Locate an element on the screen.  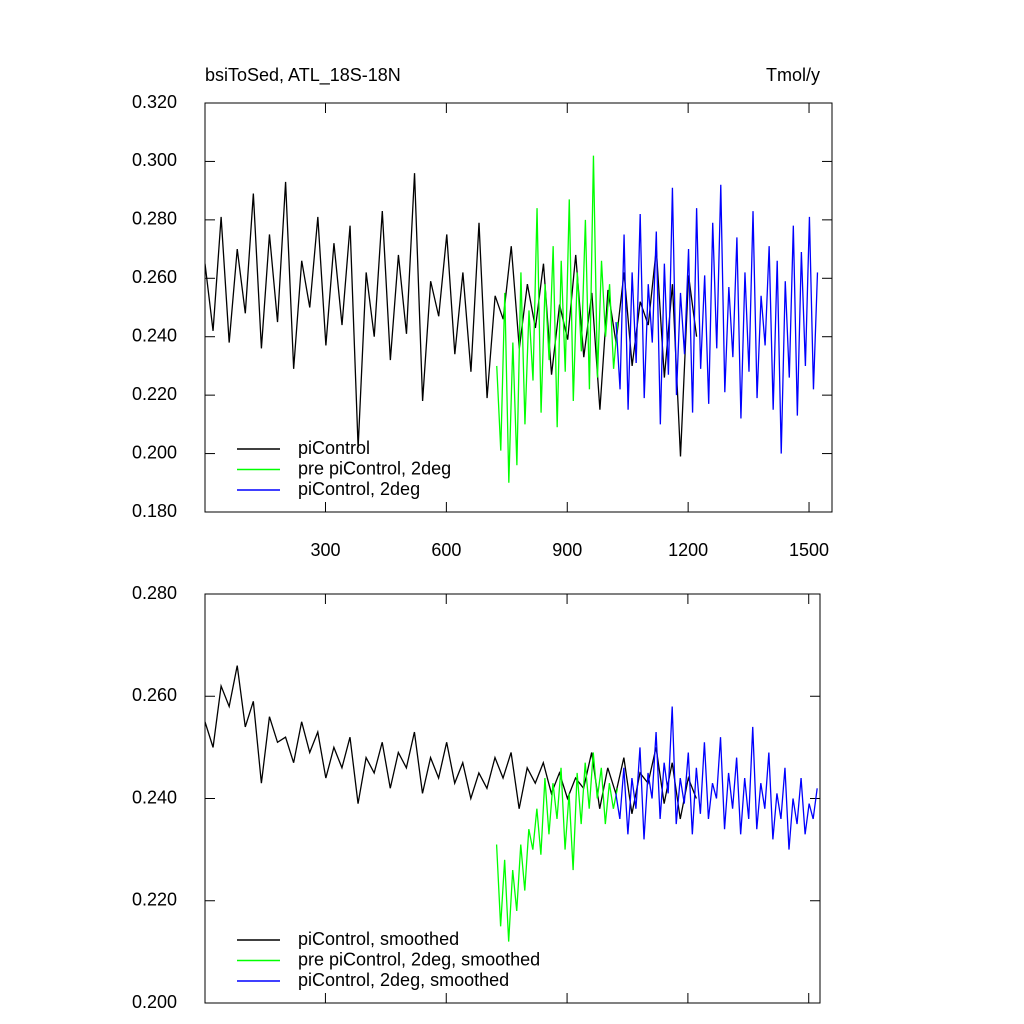
legend-label: piControl, smoothed is located at coordinates (378, 939).